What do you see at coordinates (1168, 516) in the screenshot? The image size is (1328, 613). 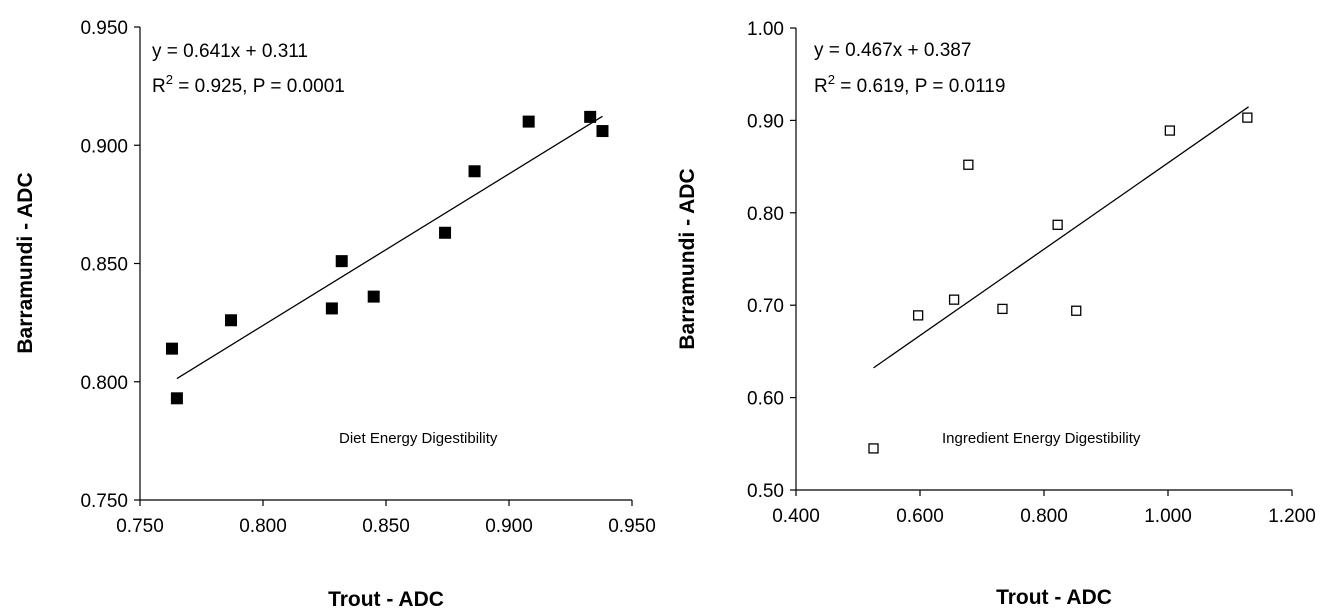 I see `x-tick-label: 1.000` at bounding box center [1168, 516].